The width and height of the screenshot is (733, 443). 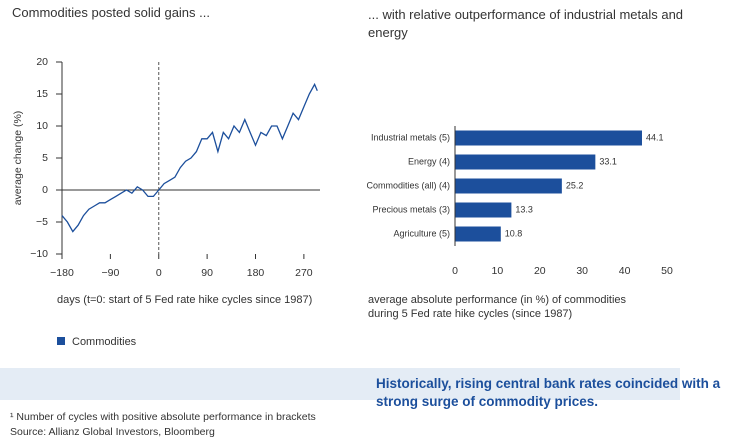 What do you see at coordinates (582, 271) in the screenshot?
I see `x-tick-label: 30` at bounding box center [582, 271].